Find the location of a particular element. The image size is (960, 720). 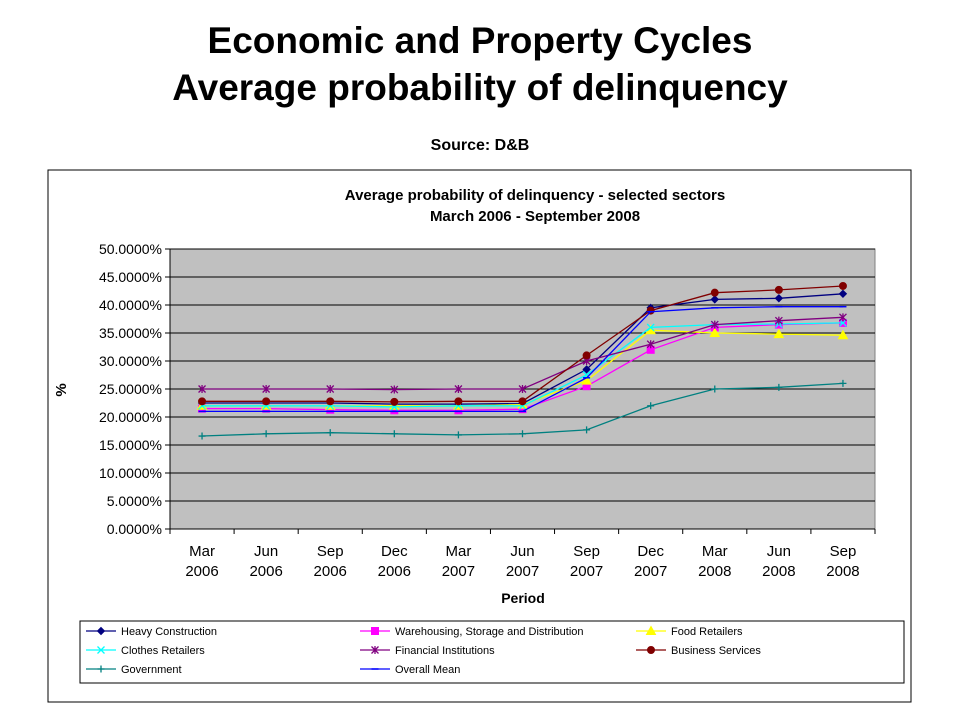

y-tick-label: 35.0000% is located at coordinates (130, 333).